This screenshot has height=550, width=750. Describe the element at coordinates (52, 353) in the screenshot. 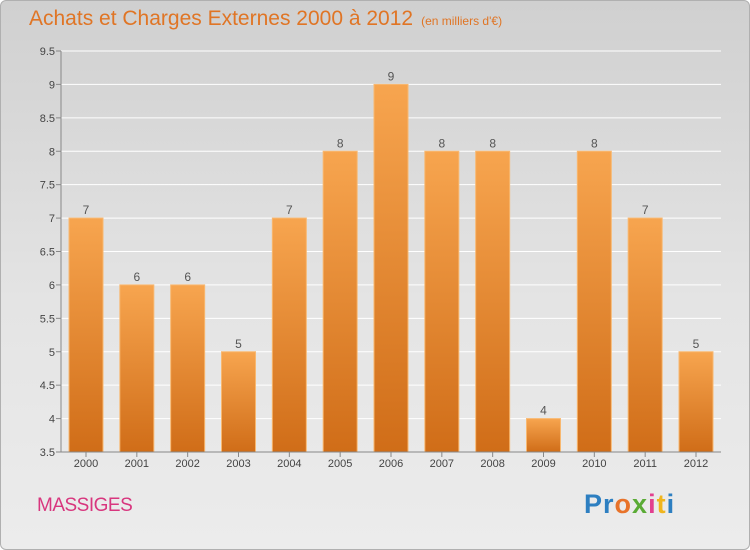

I see `y-tick-label: 5` at that location.